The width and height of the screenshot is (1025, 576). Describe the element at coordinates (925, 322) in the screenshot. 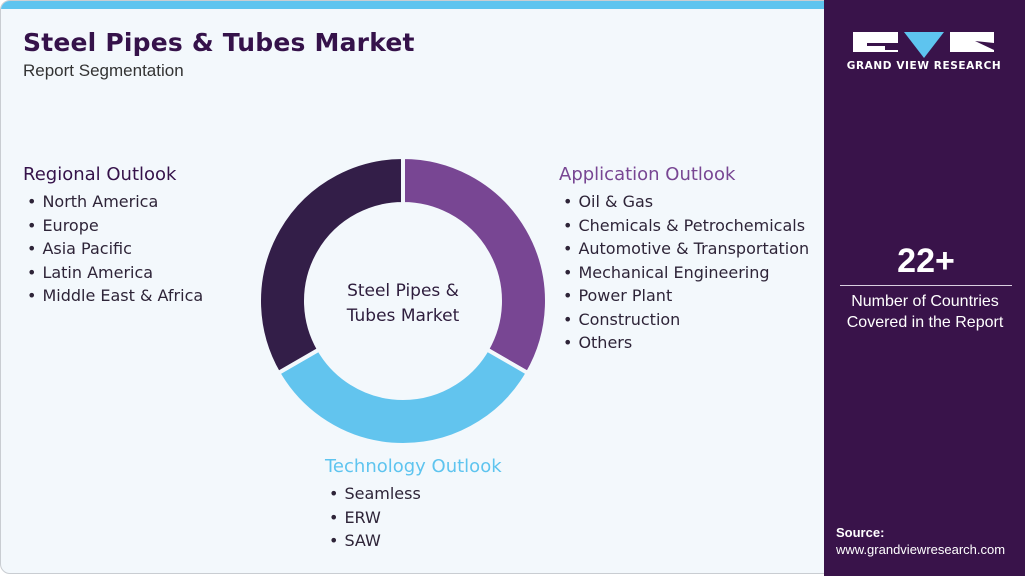

I see `stat-desc-line2: Covered in the Report` at that location.